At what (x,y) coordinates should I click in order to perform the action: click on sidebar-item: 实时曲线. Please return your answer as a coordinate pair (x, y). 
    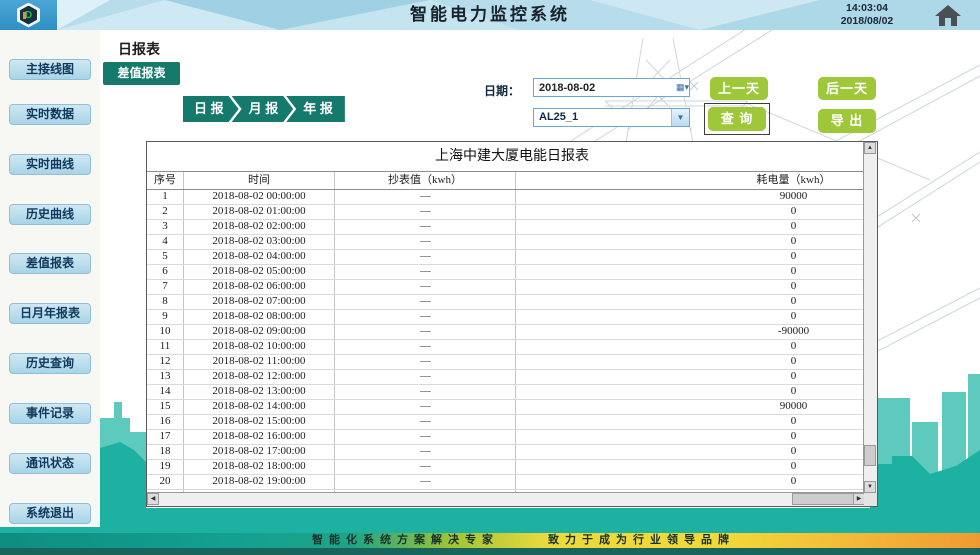
    Looking at the image, I should click on (50, 164).